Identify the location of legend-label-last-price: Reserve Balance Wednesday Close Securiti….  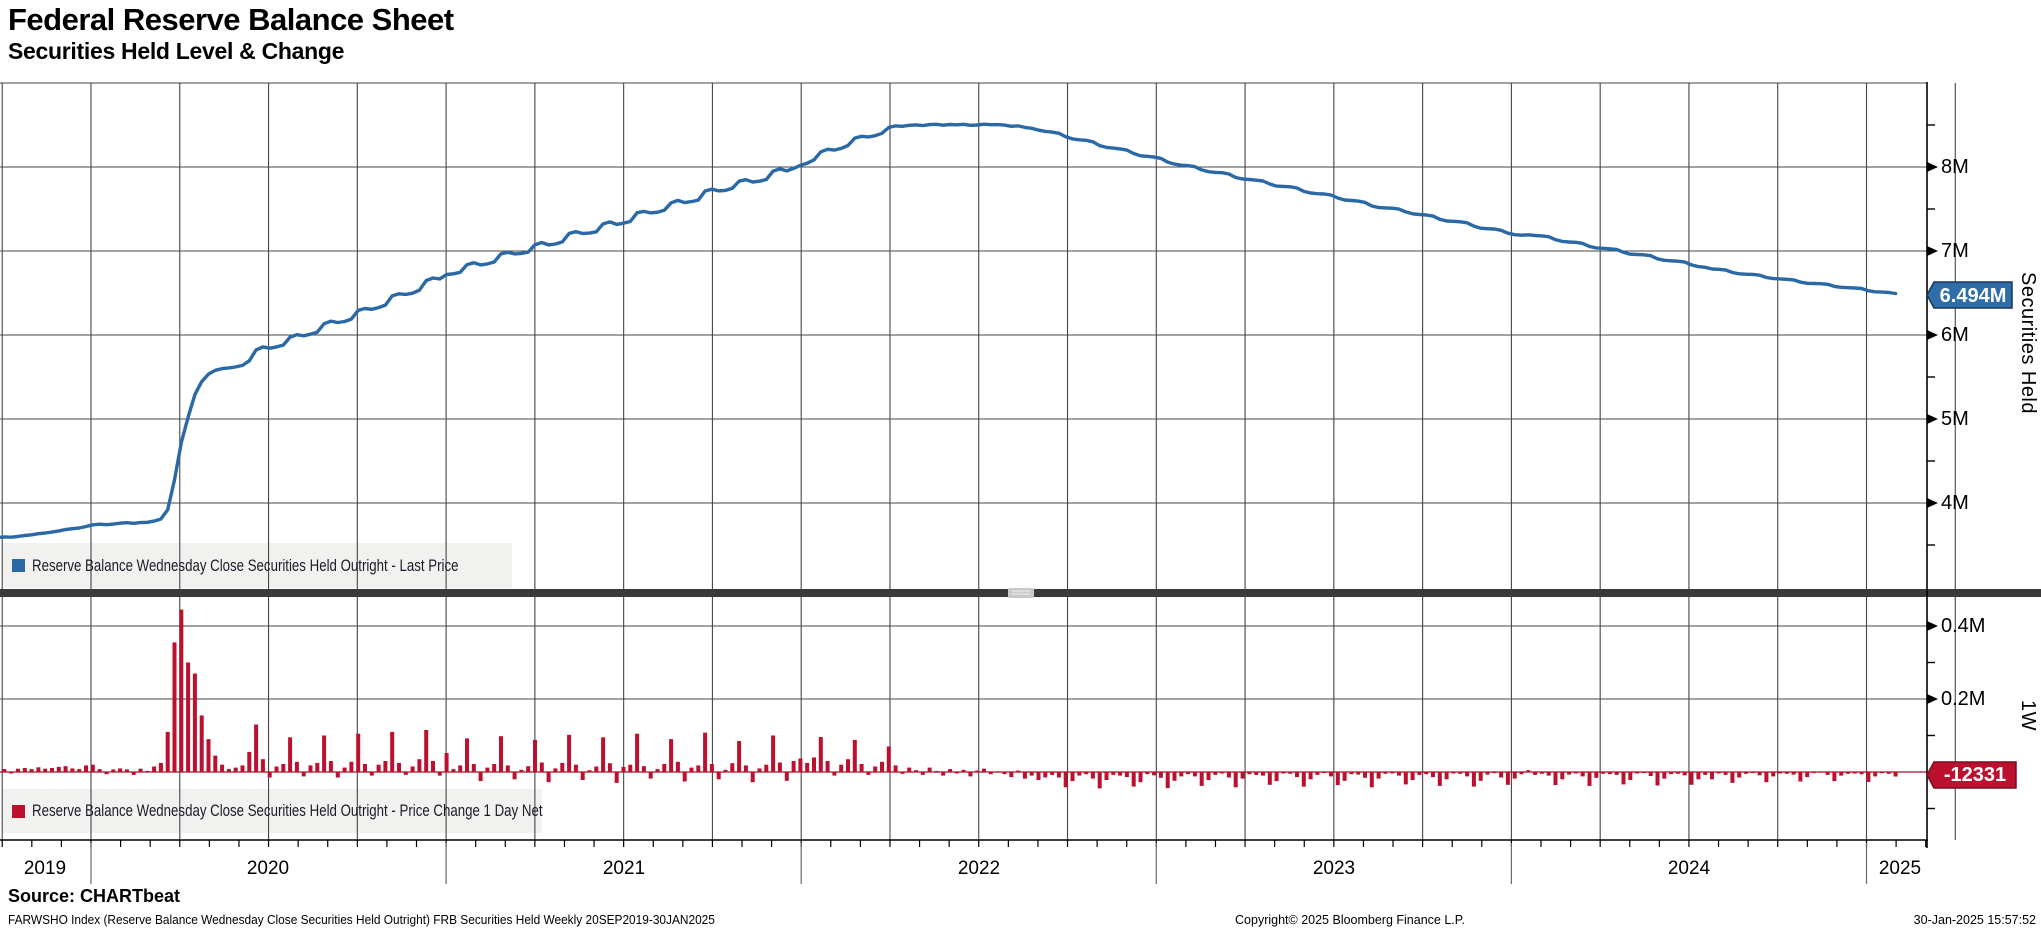
(245, 565).